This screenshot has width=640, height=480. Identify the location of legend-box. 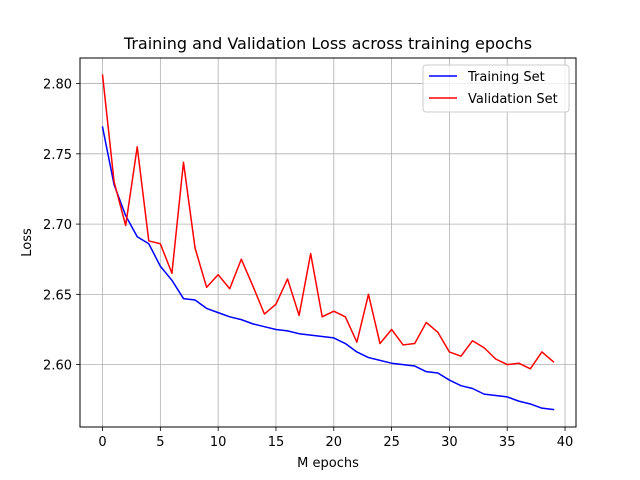
(496, 88).